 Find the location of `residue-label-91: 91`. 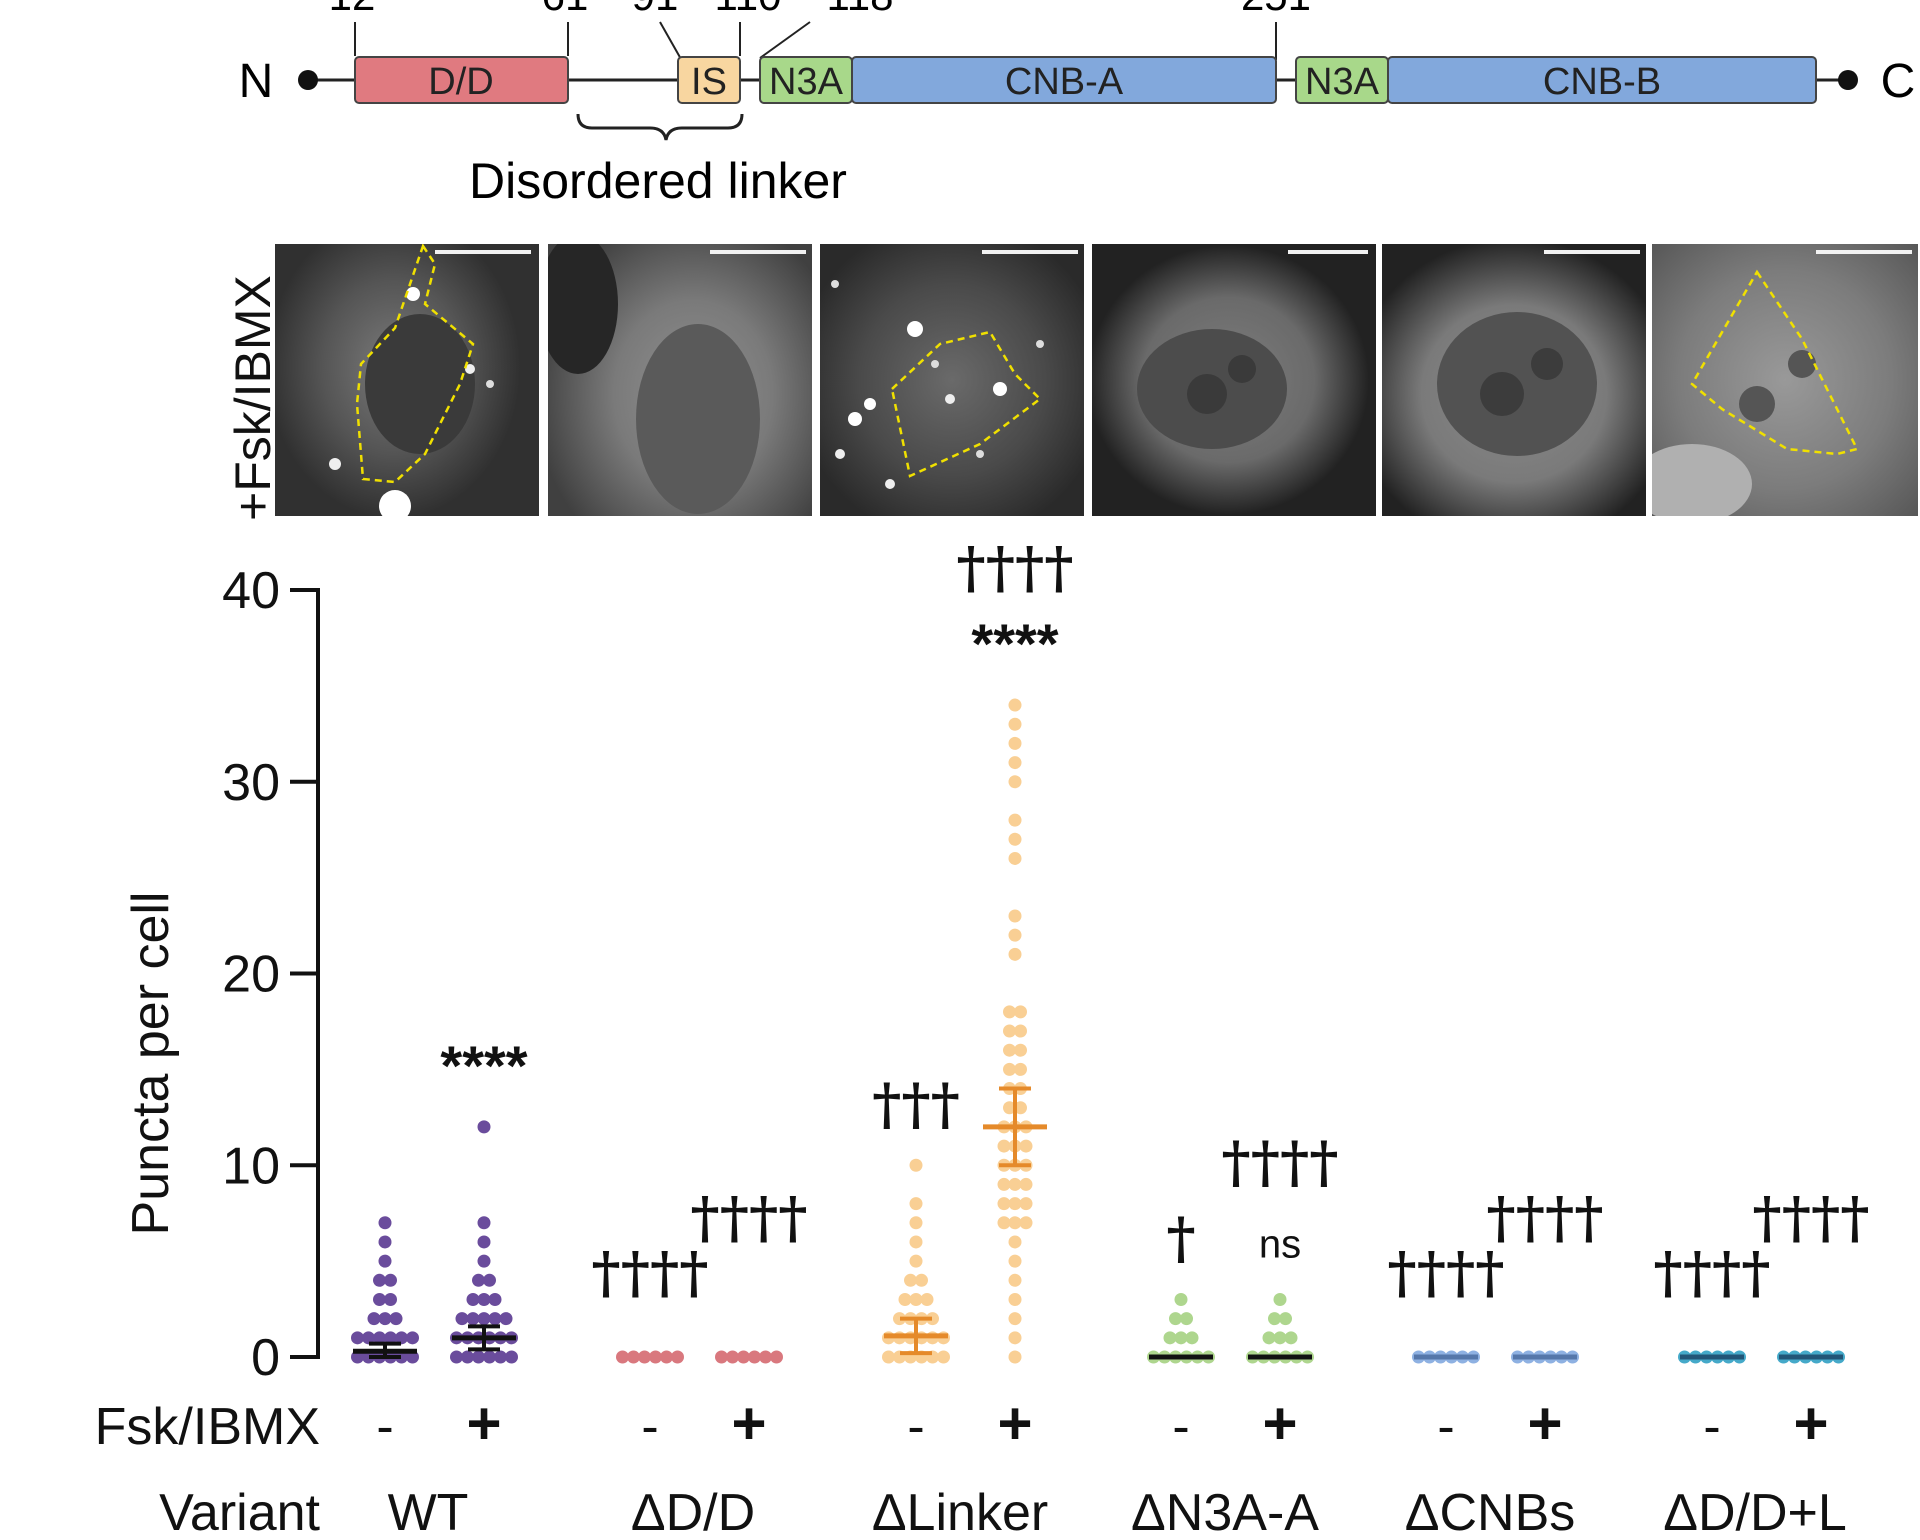

residue-label-91: 91 is located at coordinates (655, 9).